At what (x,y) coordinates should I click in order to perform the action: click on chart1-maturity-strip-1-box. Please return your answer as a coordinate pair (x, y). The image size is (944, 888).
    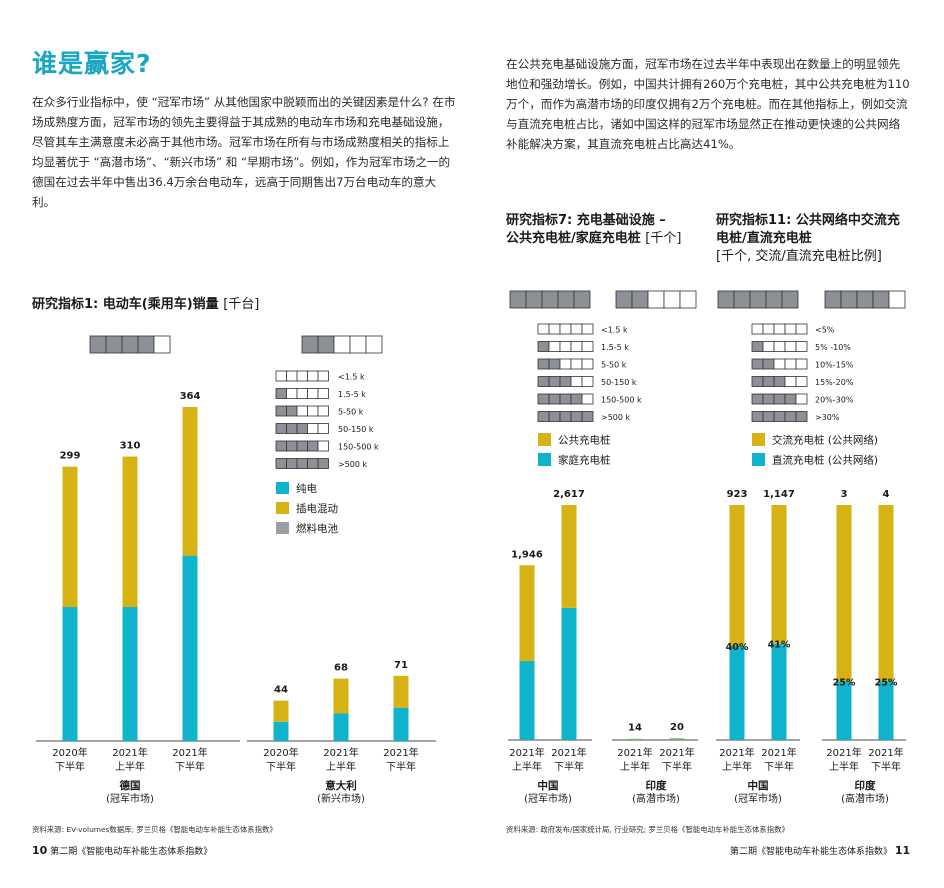
    Looking at the image, I should click on (326, 344).